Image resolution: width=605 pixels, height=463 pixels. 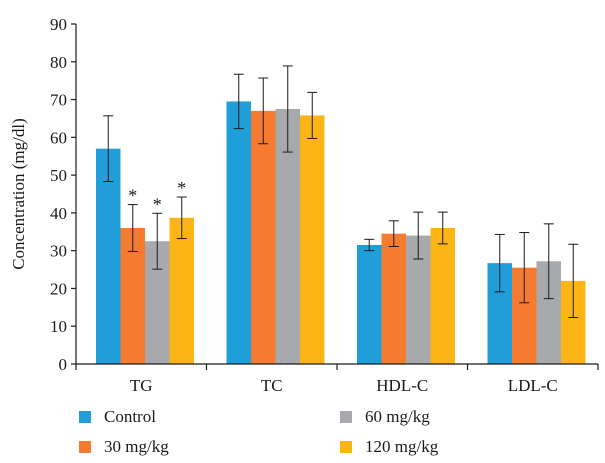 I want to click on y-tick-label: 30, so click(x=58, y=251).